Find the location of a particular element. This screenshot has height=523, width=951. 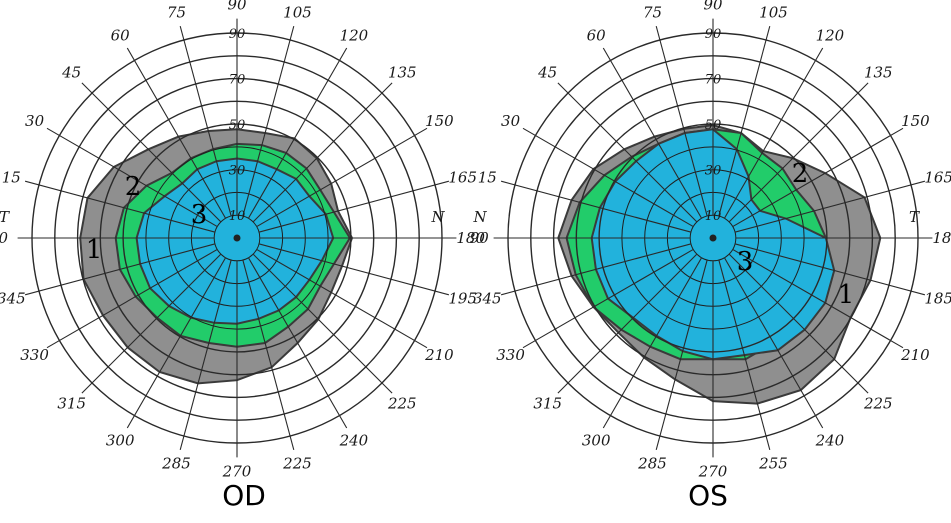

zone-number-labels: 1 2 3 is located at coordinates (147, 218).